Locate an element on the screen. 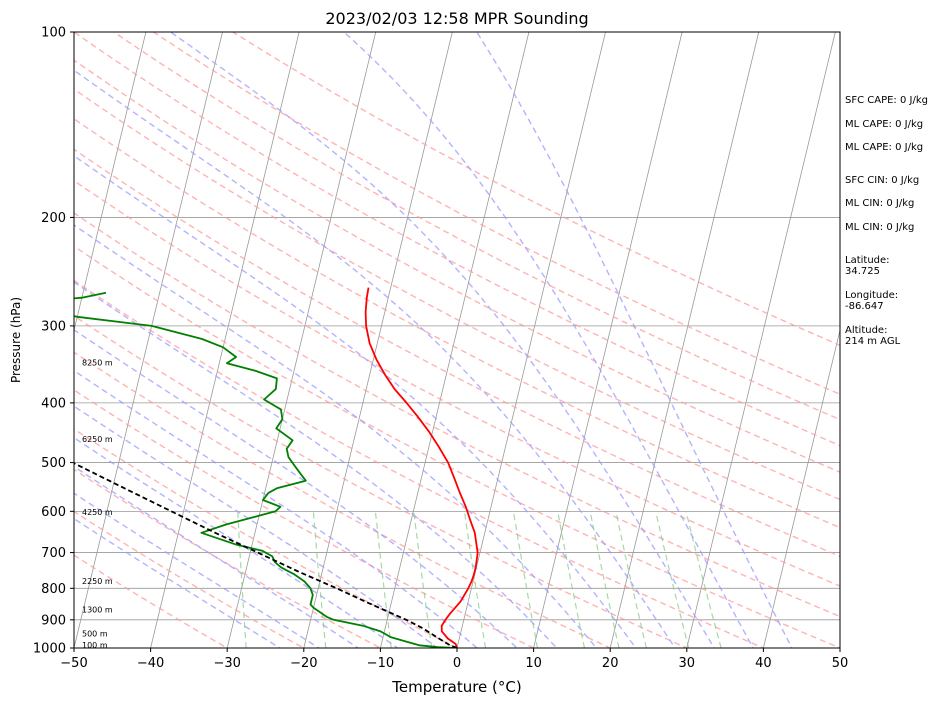 Image resolution: width=946 pixels, height=705 pixels. y-tick-label: 600 is located at coordinates (53, 512).